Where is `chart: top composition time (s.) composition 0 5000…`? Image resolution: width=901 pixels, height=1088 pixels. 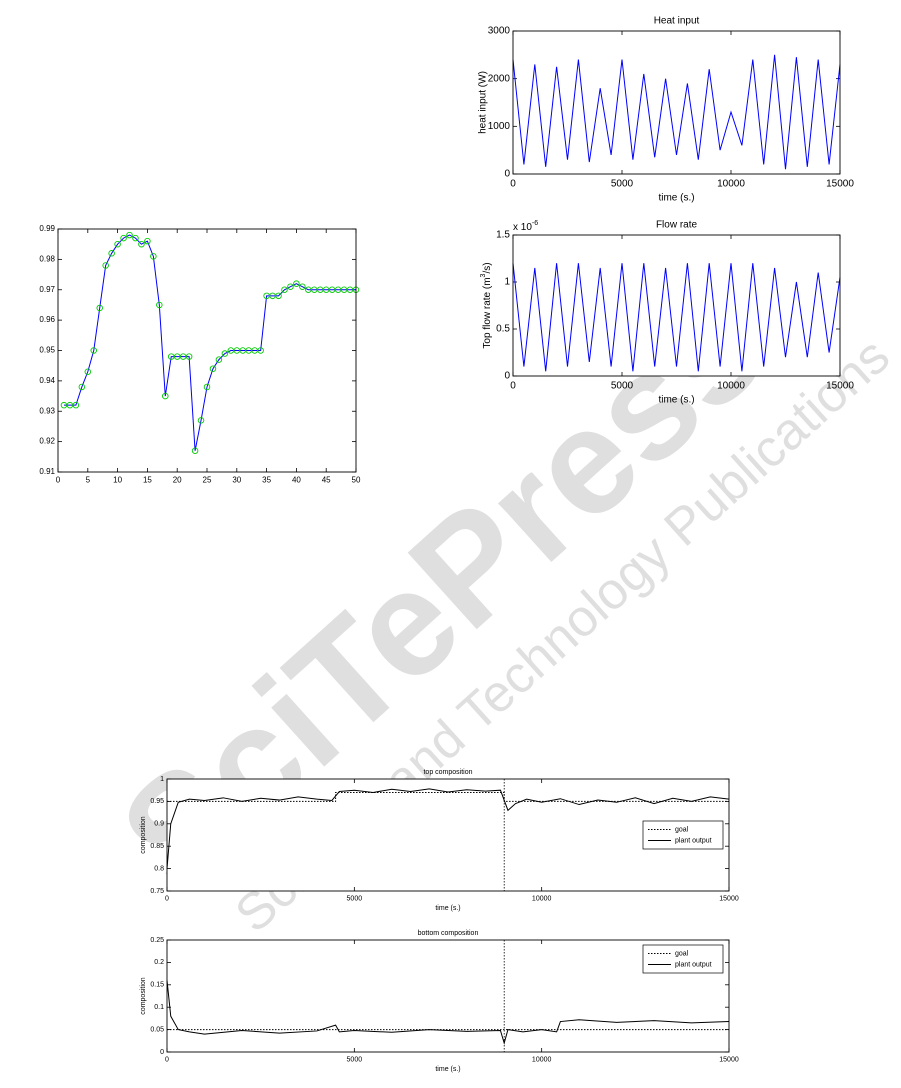
chart: top composition time (s.) composition 0 5000… is located at coordinates (439, 840).